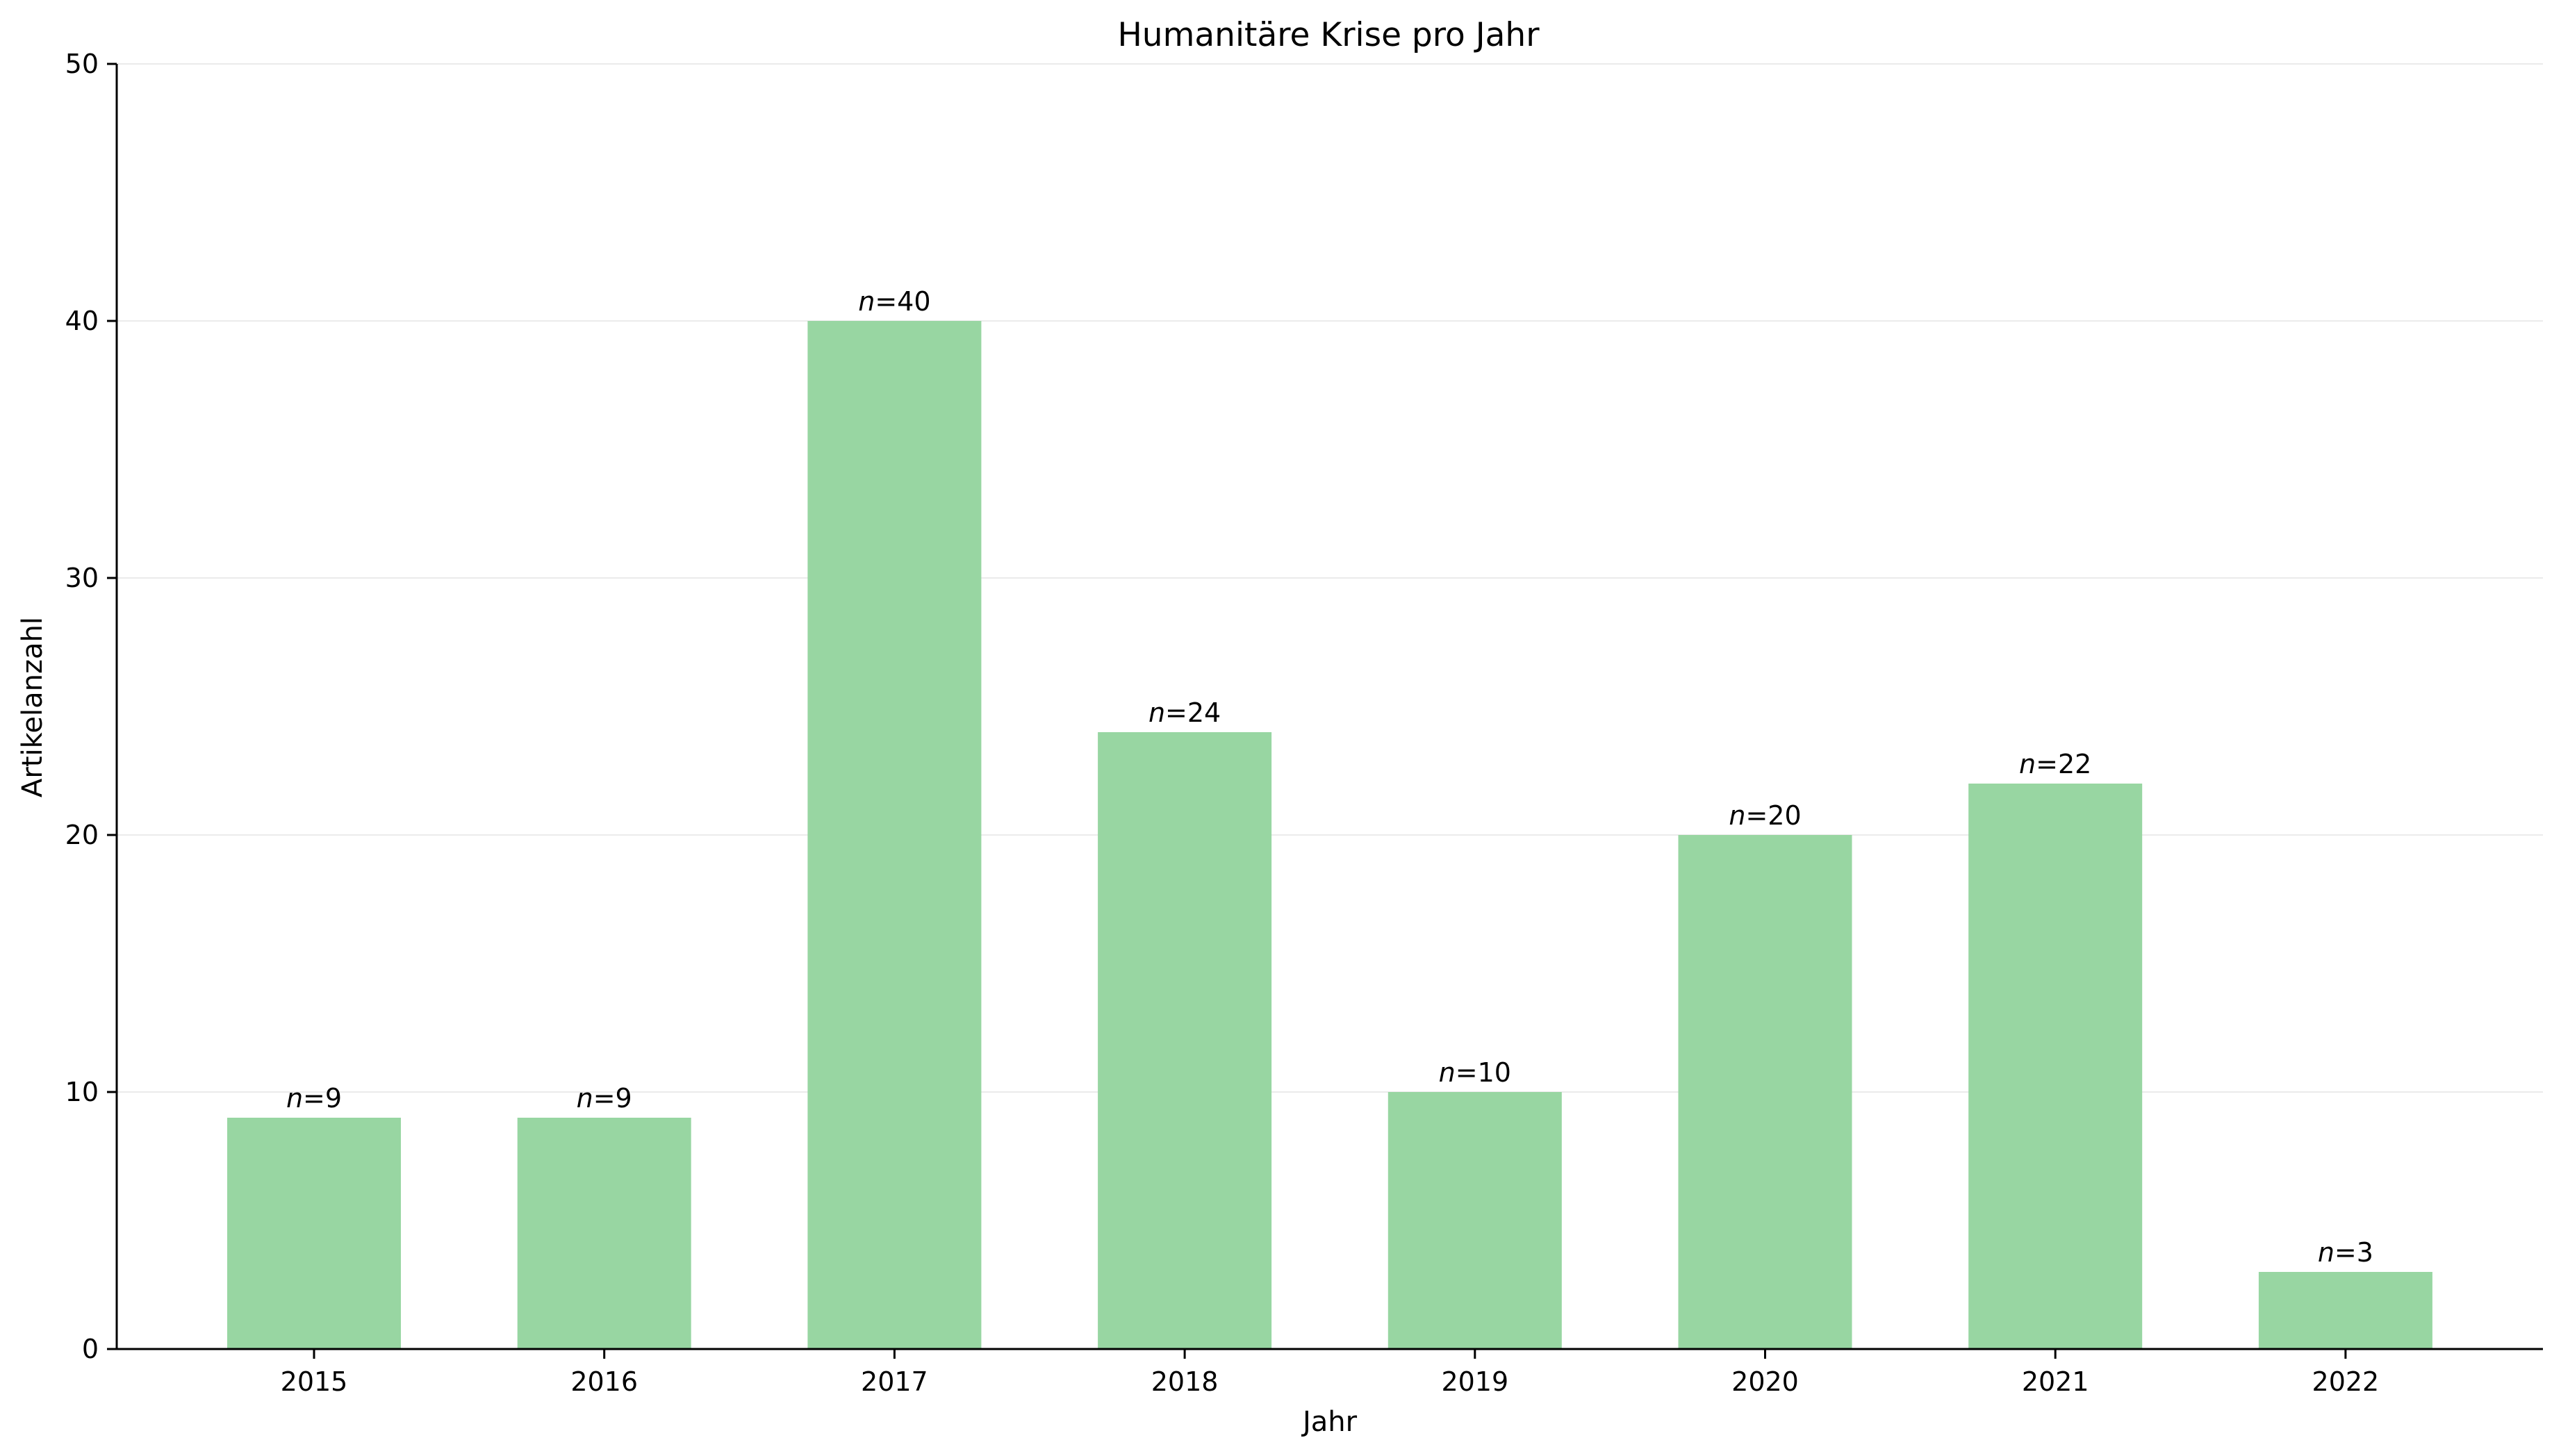  I want to click on y-tick-label: 0, so click(90, 1349).